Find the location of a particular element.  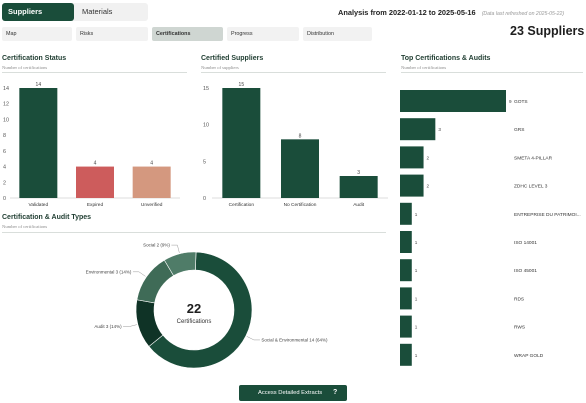

y-tick-label: 2 is located at coordinates (4, 183).